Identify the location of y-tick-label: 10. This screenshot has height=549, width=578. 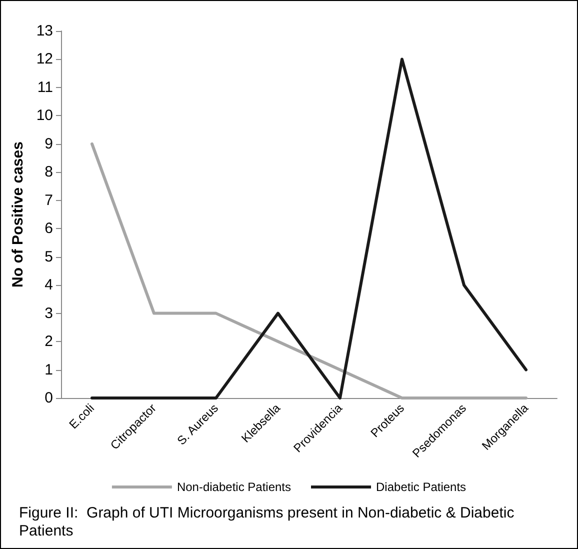
(44, 115).